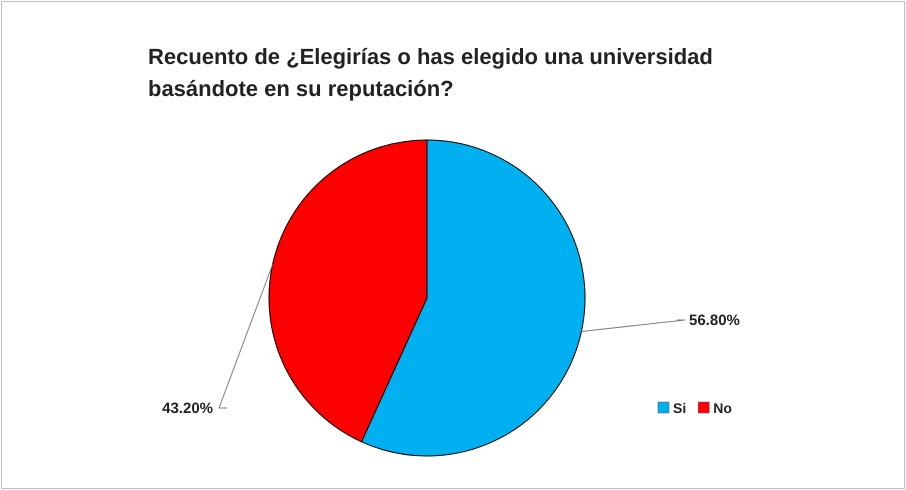 The width and height of the screenshot is (906, 490). Describe the element at coordinates (679, 408) in the screenshot. I see `legend-label: Si` at that location.